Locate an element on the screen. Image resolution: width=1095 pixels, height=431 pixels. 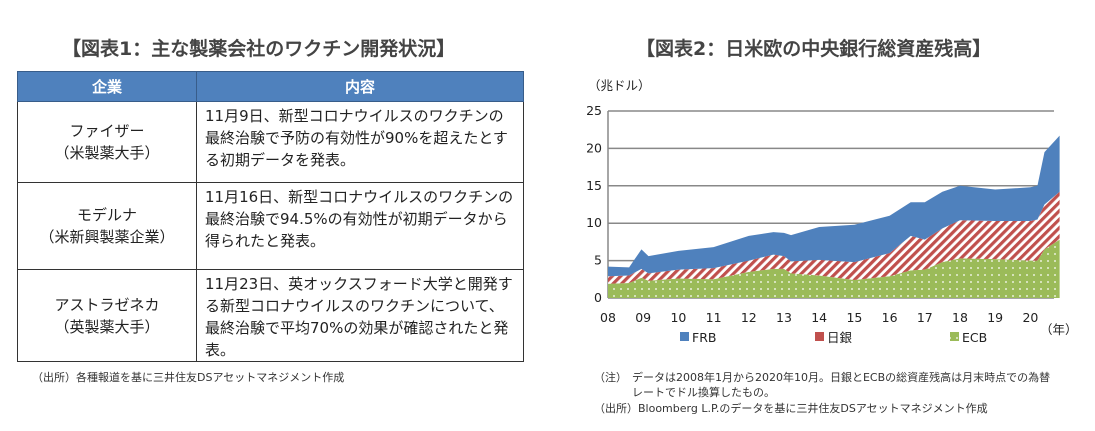
y-tick-label: 20 is located at coordinates (594, 147).